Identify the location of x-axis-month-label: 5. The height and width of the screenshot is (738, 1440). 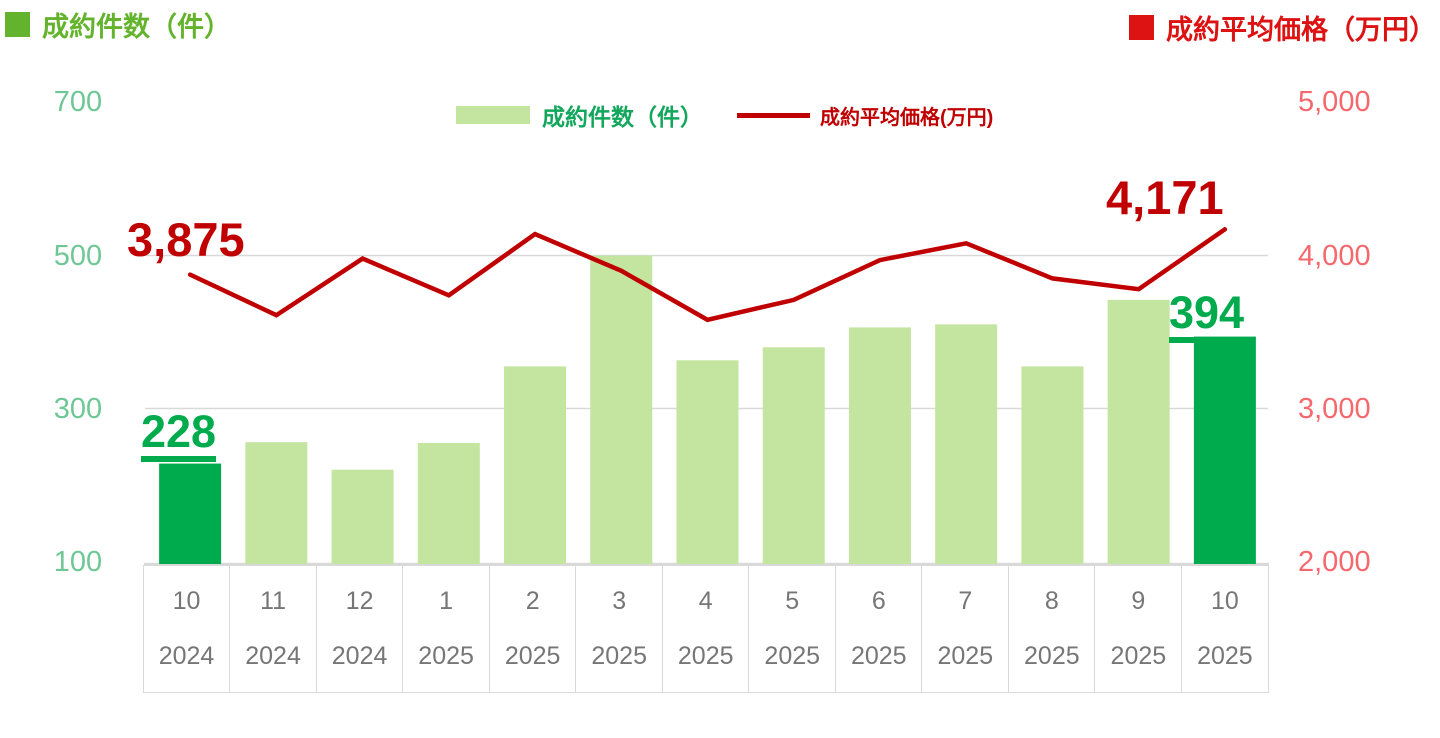
(792, 601).